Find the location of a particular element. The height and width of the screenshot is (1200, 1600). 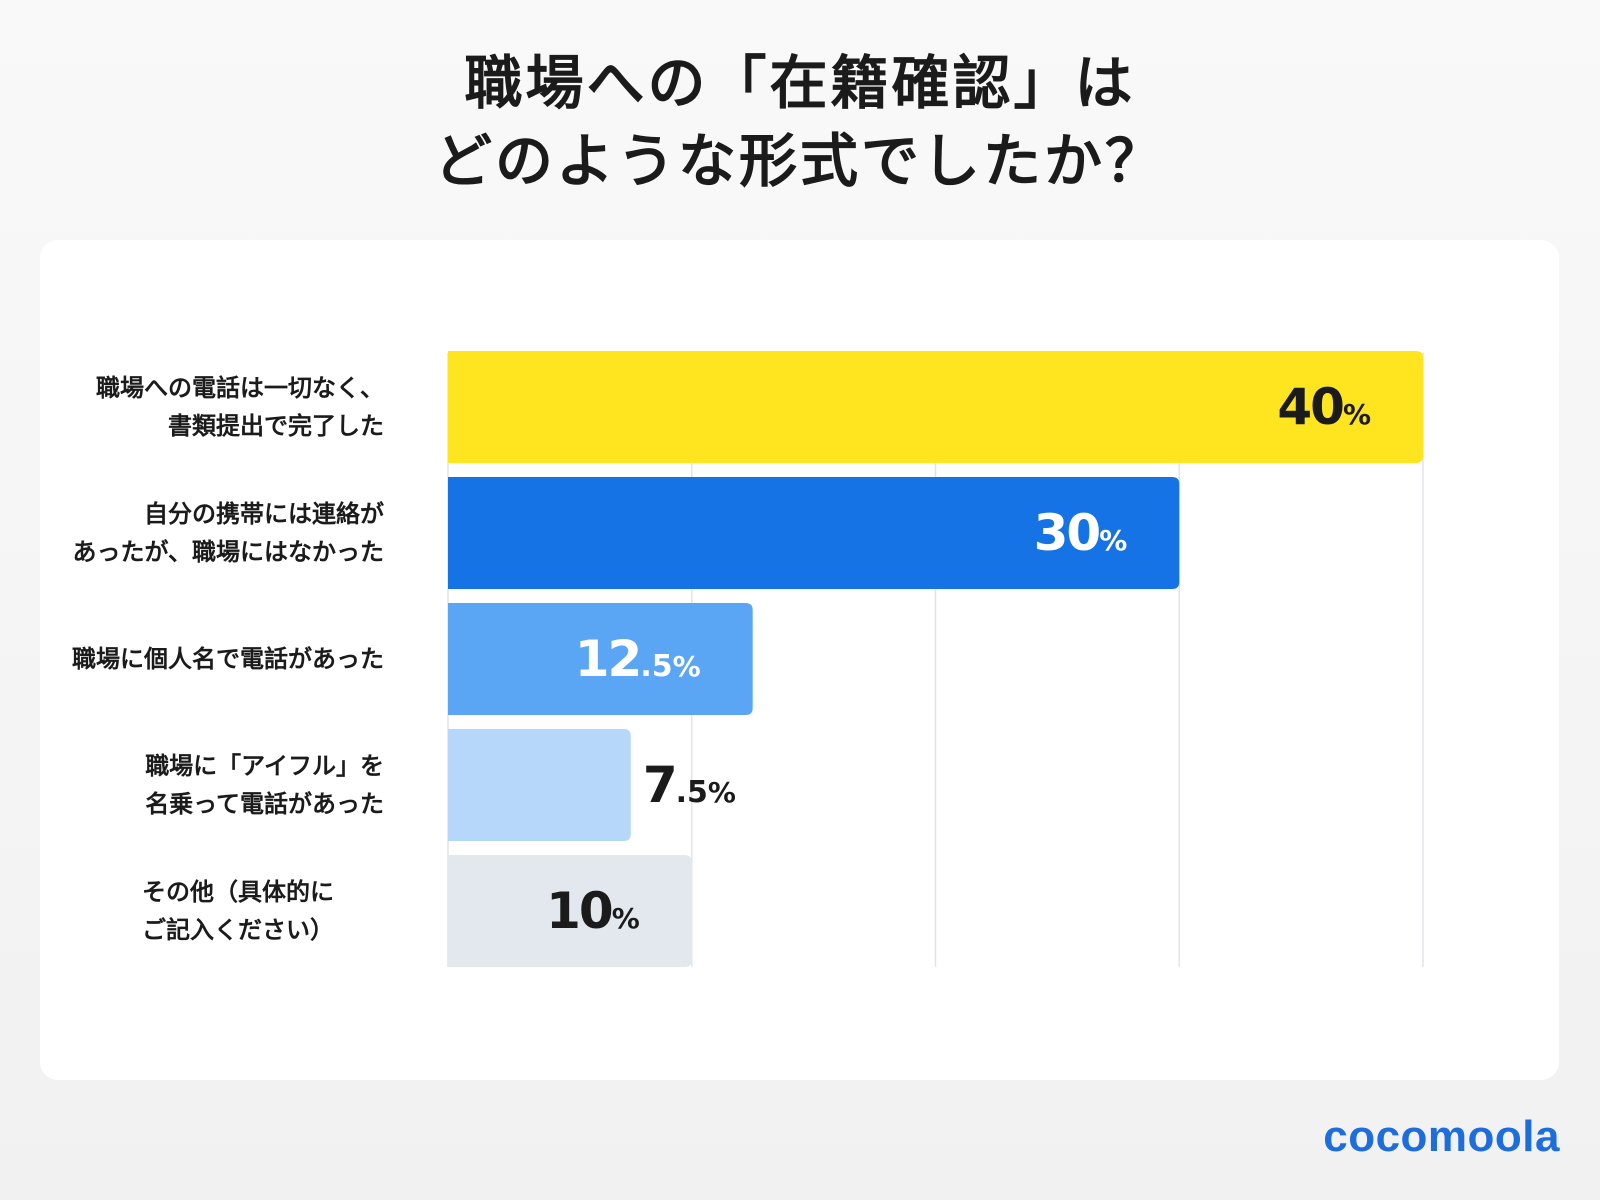

category-label-4: 職場に「アイフル」を 名乗って電話があった is located at coordinates (194, 785).